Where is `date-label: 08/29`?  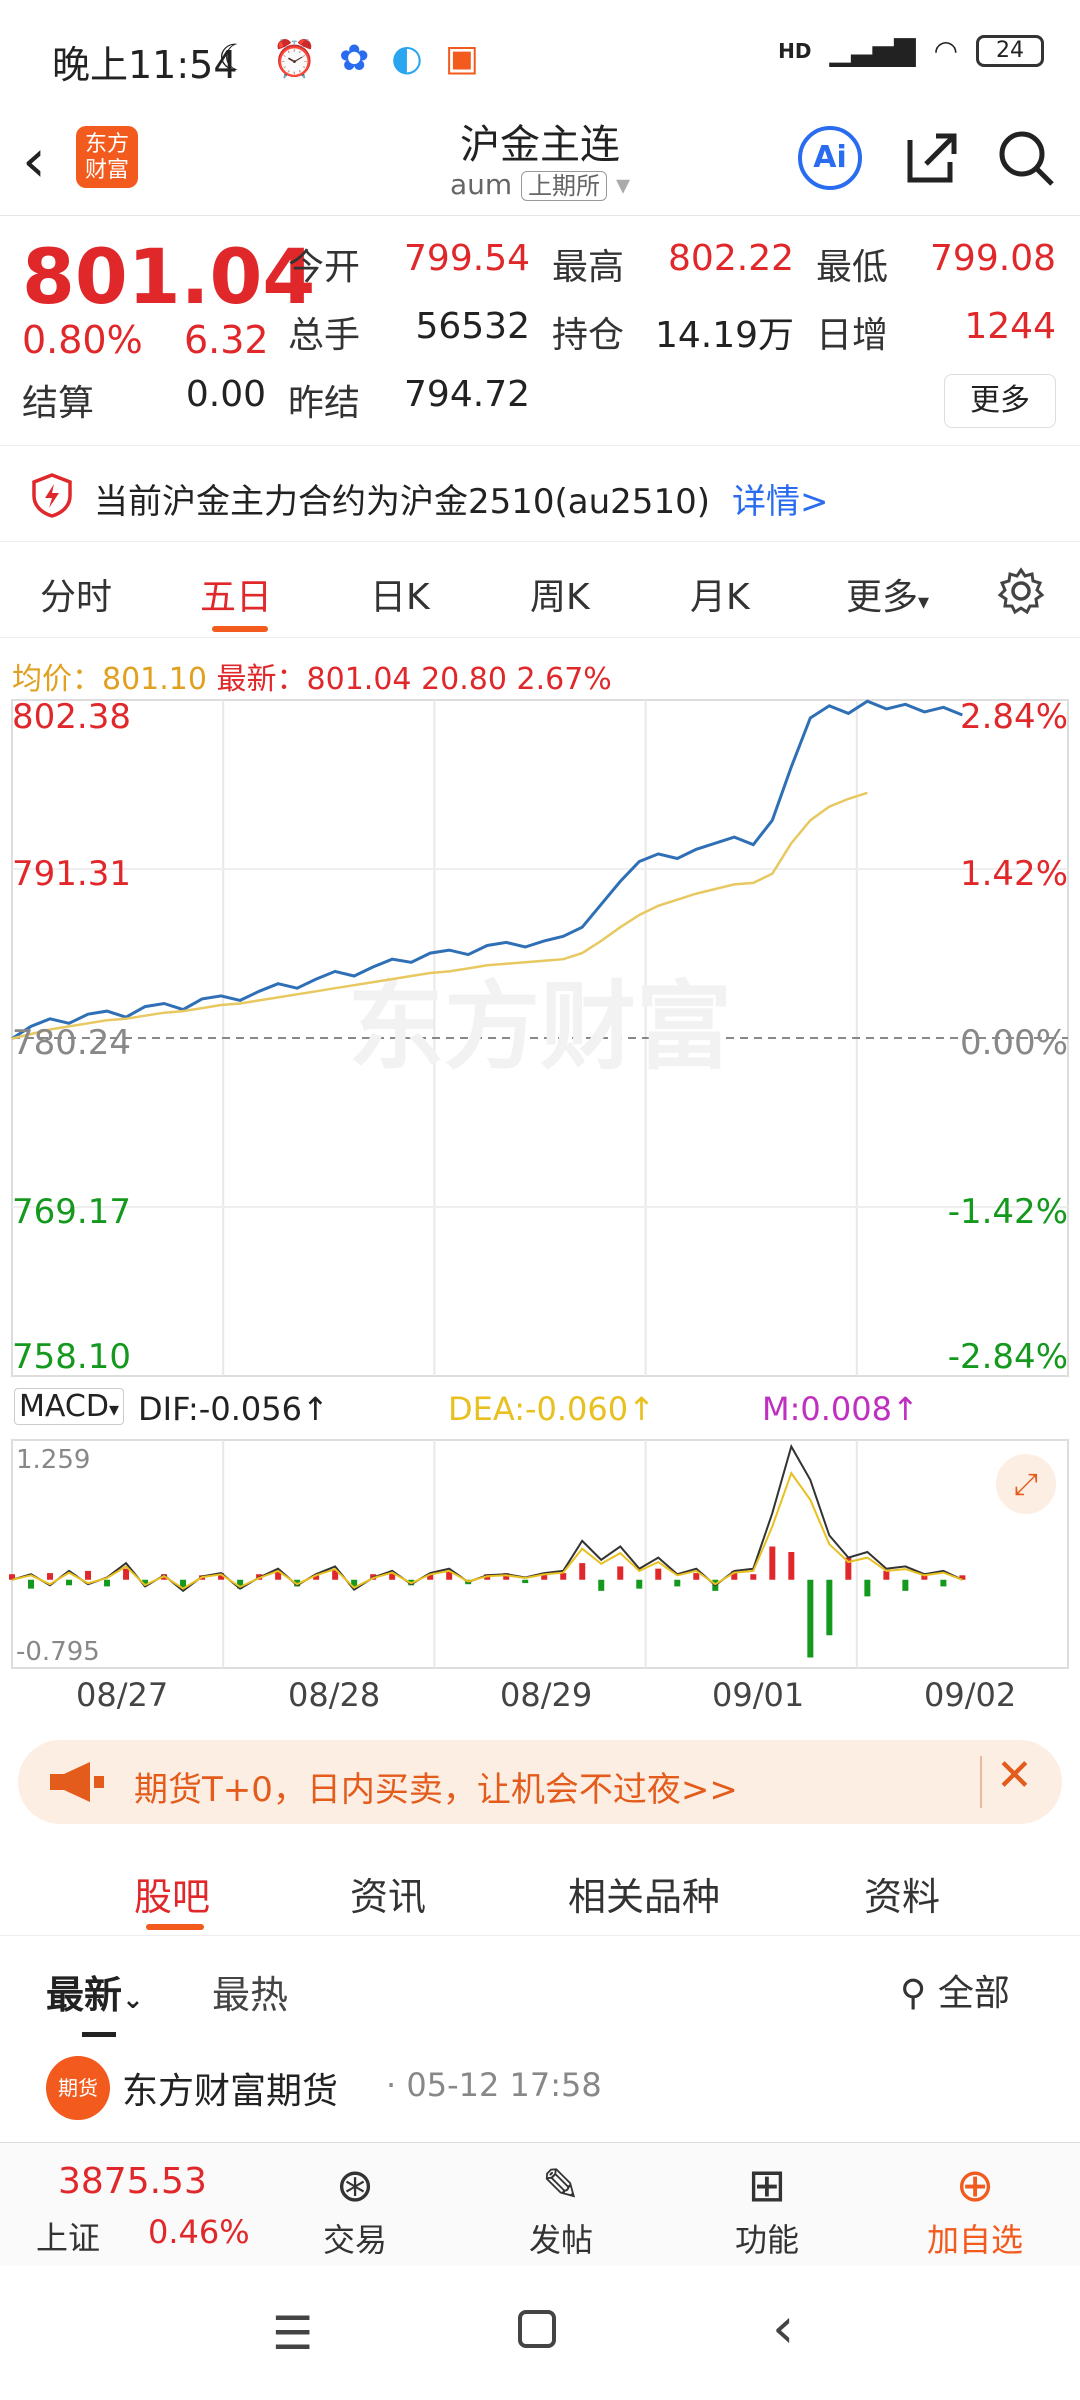 date-label: 08/29 is located at coordinates (546, 1695).